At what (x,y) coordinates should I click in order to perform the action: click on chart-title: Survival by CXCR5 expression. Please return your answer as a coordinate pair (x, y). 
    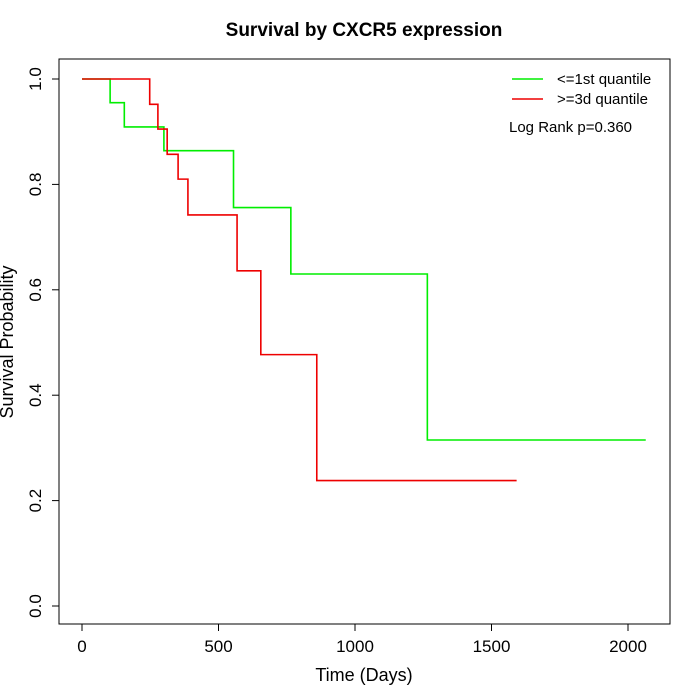
    Looking at the image, I should click on (364, 30).